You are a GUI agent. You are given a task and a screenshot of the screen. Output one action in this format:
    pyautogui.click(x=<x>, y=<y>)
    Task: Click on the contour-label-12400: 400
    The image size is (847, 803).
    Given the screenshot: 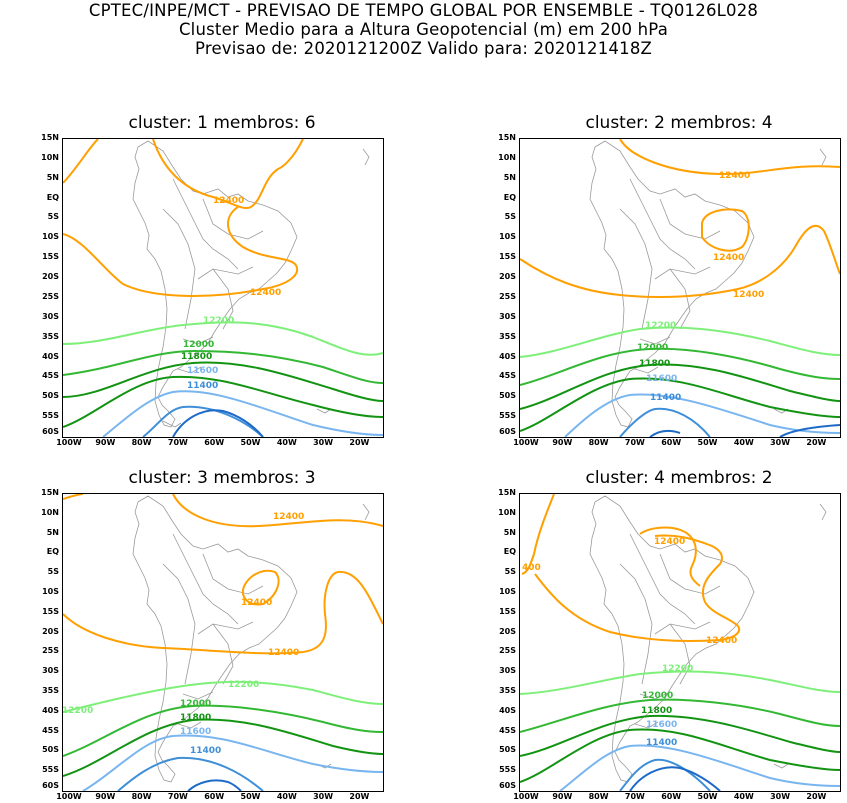 What is the action you would take?
    pyautogui.click(x=531, y=568)
    